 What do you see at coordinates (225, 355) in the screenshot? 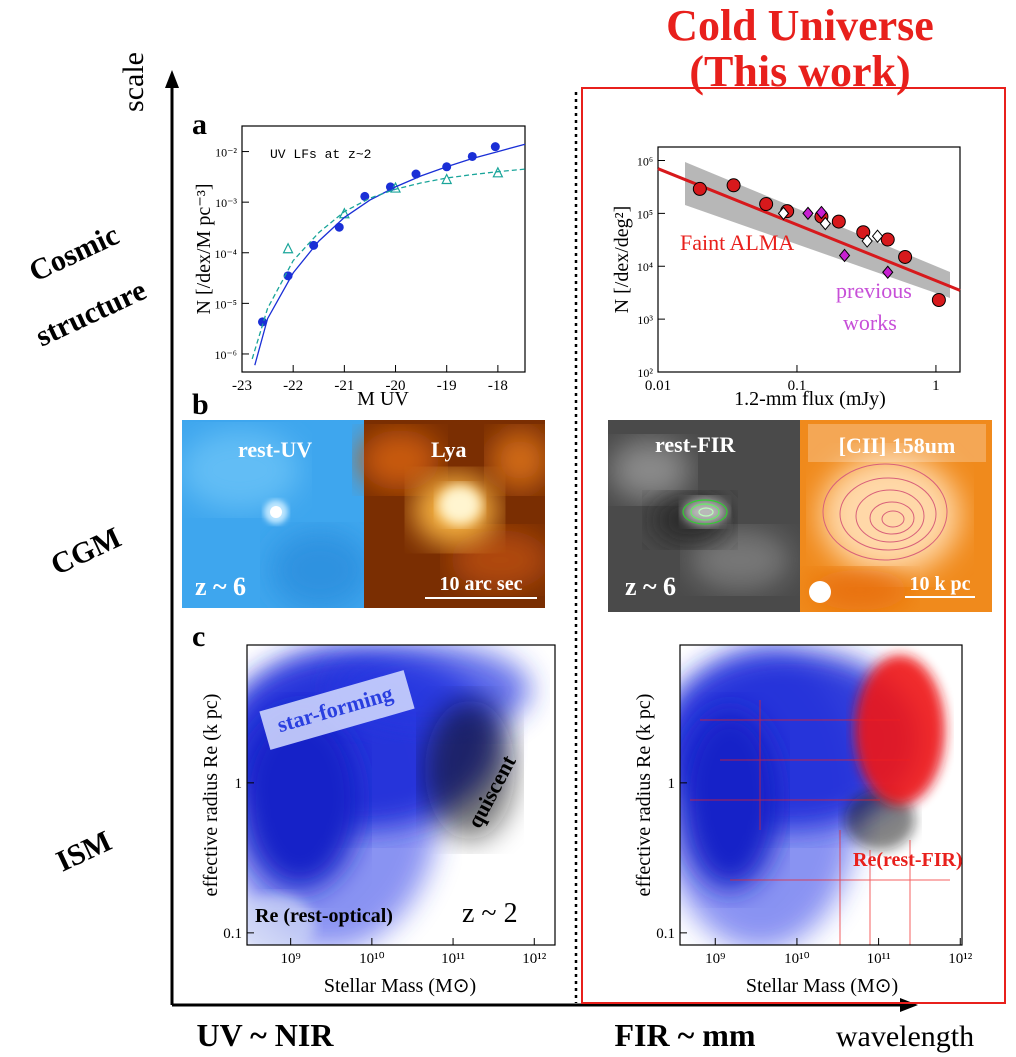
I see `y-tick-label: 10⁻⁶` at bounding box center [225, 355].